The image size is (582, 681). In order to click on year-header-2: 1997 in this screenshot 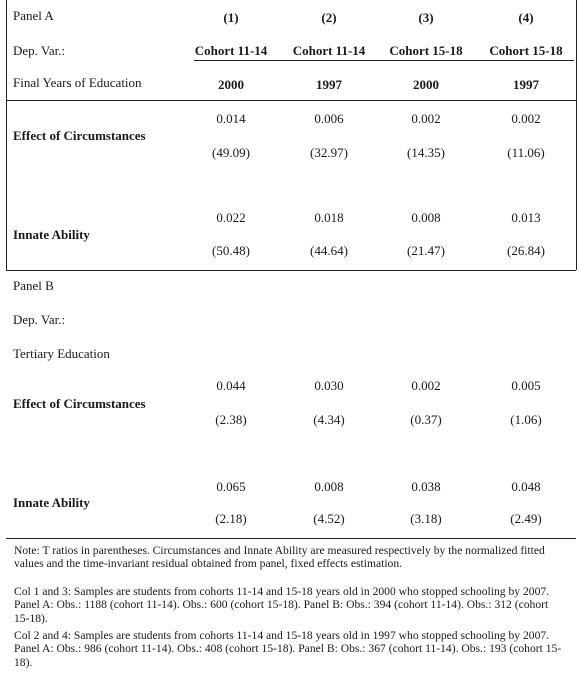, I will do `click(329, 84)`.